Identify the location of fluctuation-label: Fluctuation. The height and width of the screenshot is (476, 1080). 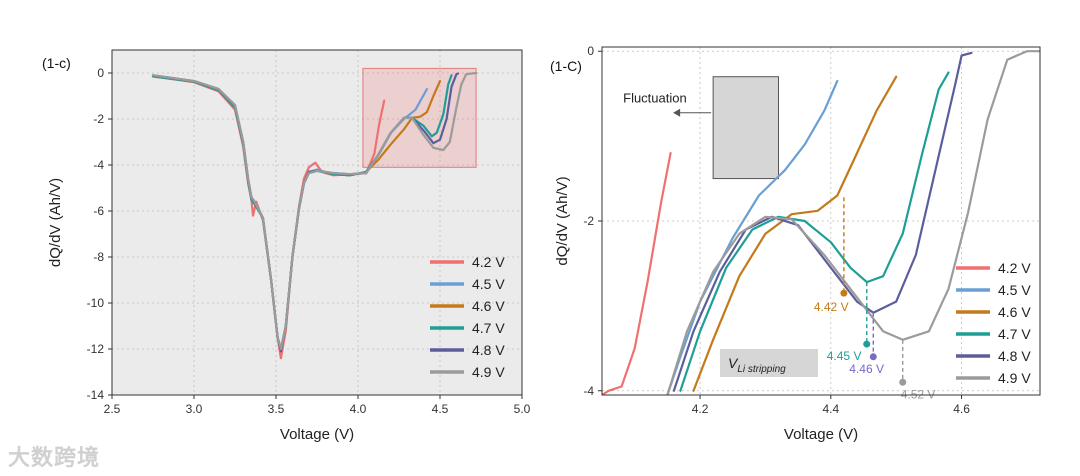
(655, 98).